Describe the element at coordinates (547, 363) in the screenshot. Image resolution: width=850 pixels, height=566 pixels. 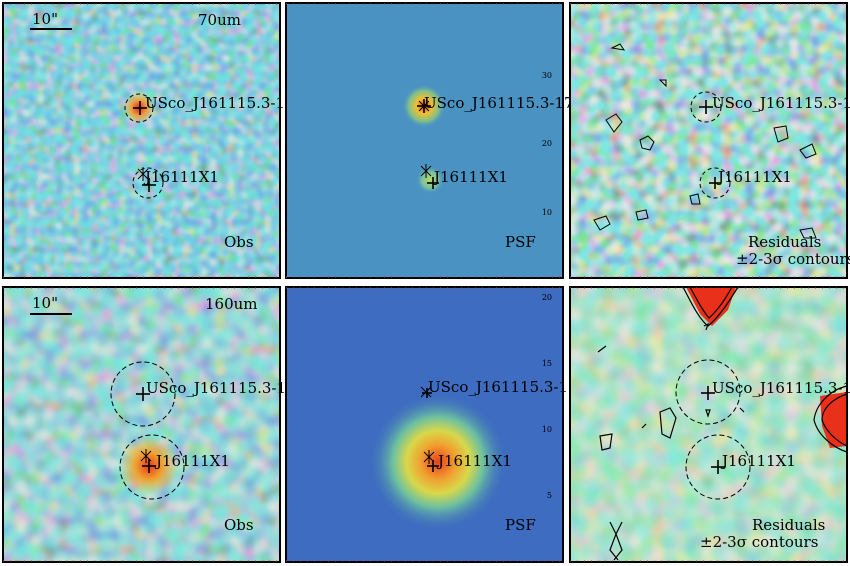
I see `psf-axis-tick: 15` at that location.